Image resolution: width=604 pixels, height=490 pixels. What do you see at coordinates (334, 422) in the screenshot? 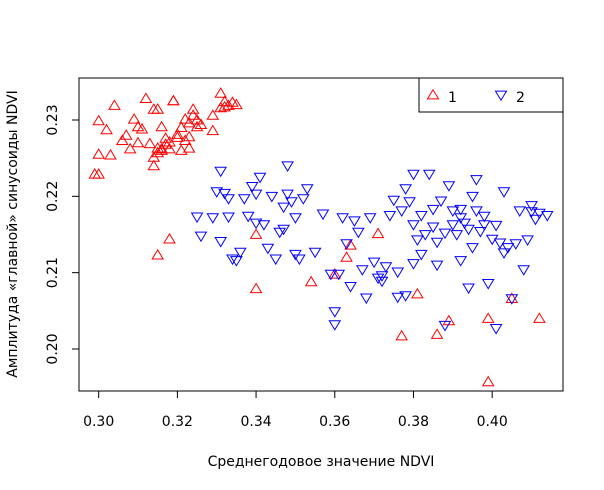
I see `x-tick-label: 0.36` at bounding box center [334, 422].